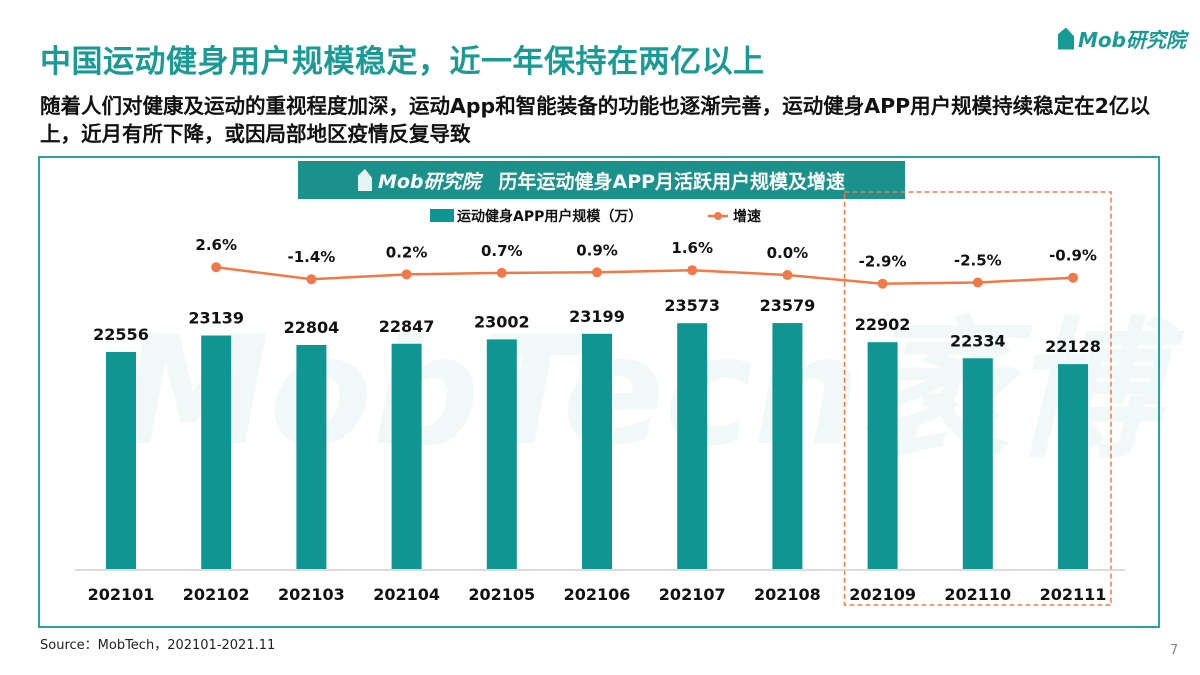  What do you see at coordinates (501, 594) in the screenshot?
I see `x-tick-label: 202105` at bounding box center [501, 594].